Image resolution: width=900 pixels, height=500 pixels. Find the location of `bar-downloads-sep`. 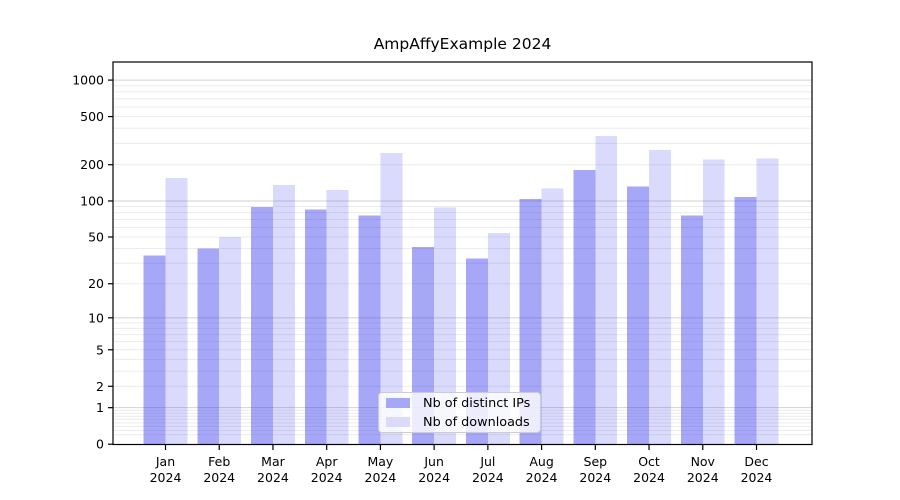

bar-downloads-sep is located at coordinates (606, 290).